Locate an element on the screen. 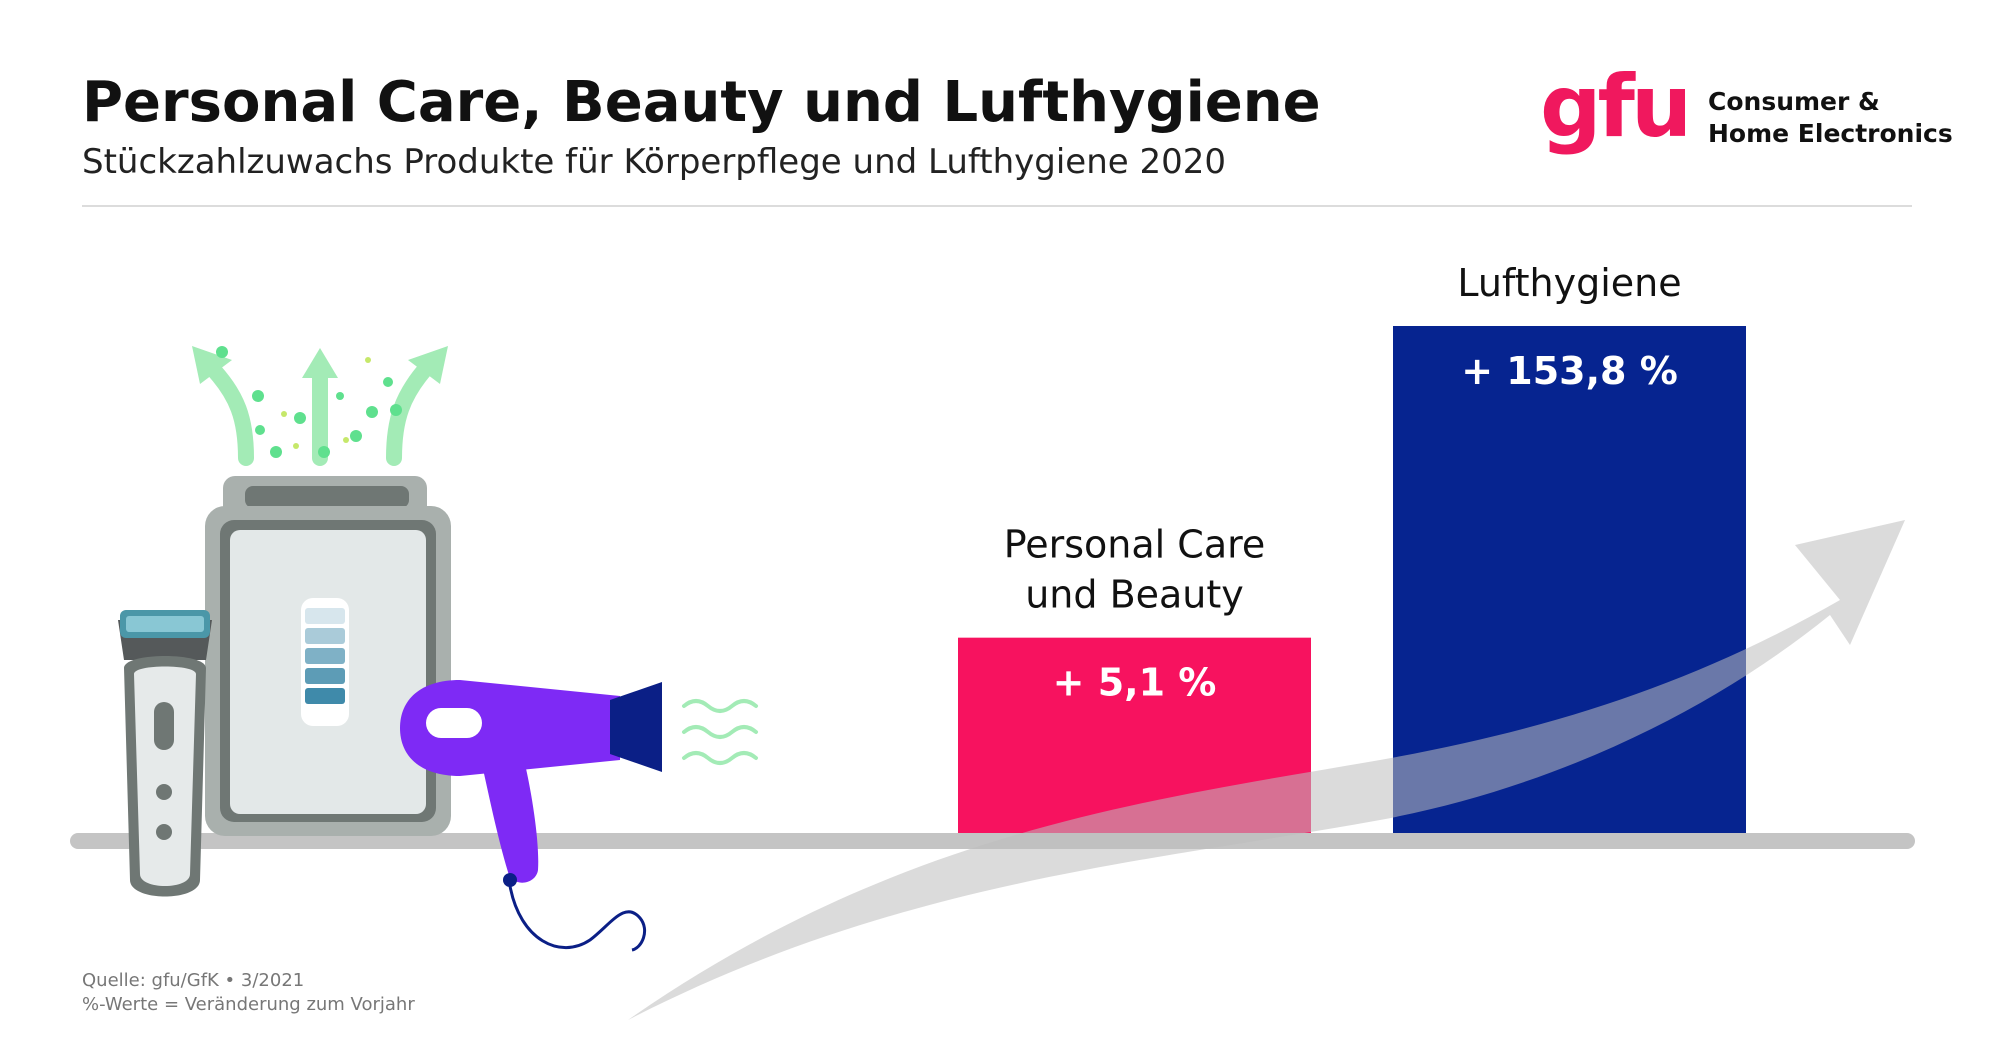 The width and height of the screenshot is (2000, 1050). source-note: Quelle: gfu/GfK • 3/2021 is located at coordinates (193, 980).